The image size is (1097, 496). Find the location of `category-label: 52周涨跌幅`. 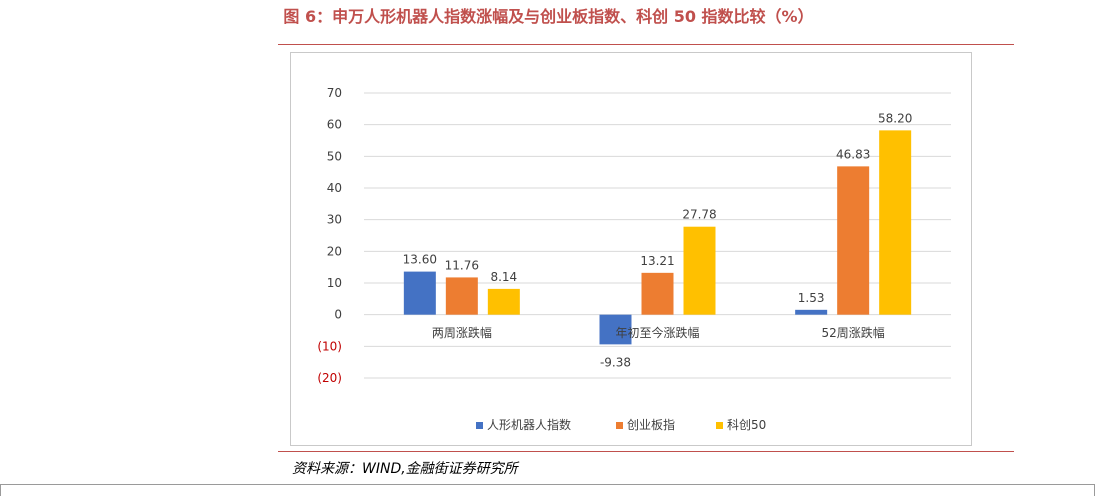

category-label: 52周涨跌幅 is located at coordinates (853, 332).